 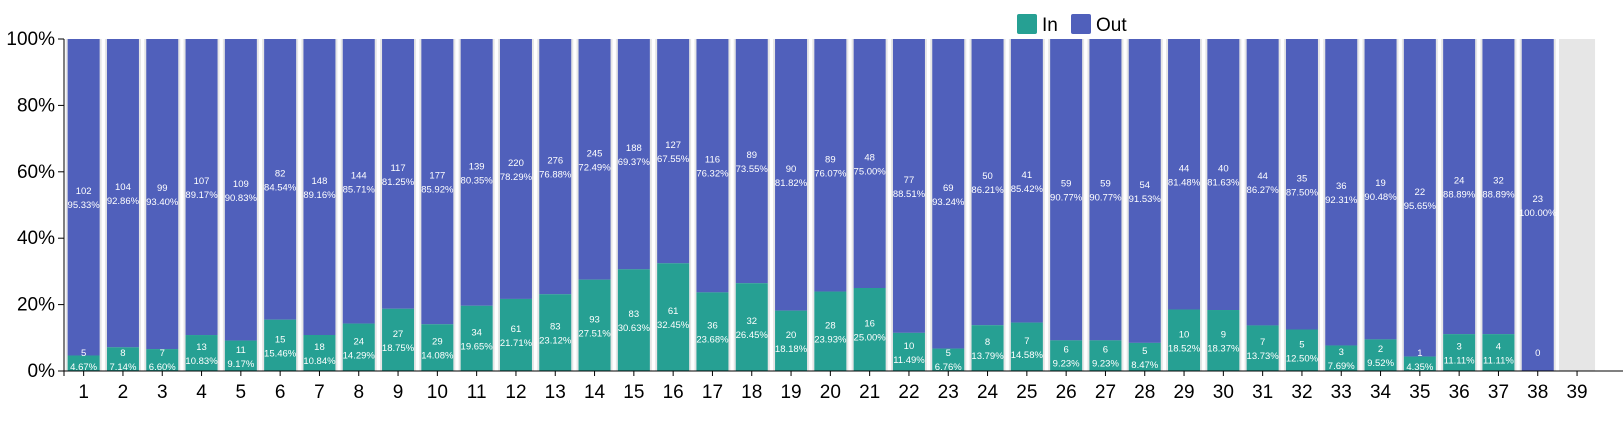 I want to click on x-tick-label: 26, so click(x=1066, y=392).